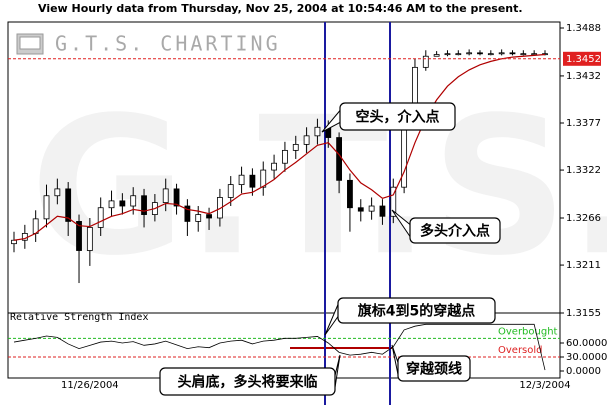 This screenshot has height=405, width=607. I want to click on x-tick-label: 11/26/2004, so click(90, 385).